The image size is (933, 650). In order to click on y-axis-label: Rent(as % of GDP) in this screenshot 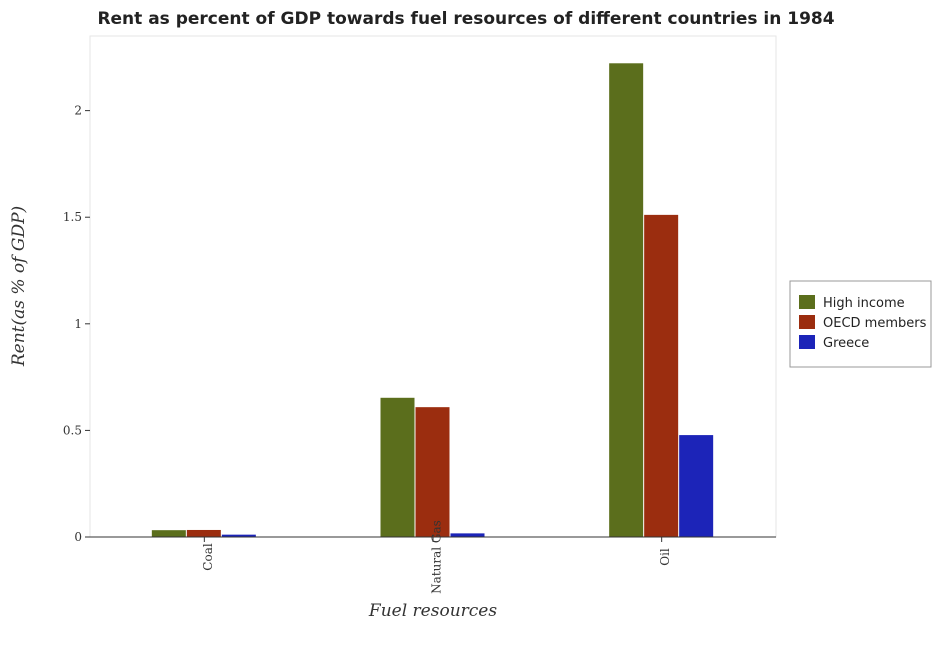, I will do `click(19, 286)`.